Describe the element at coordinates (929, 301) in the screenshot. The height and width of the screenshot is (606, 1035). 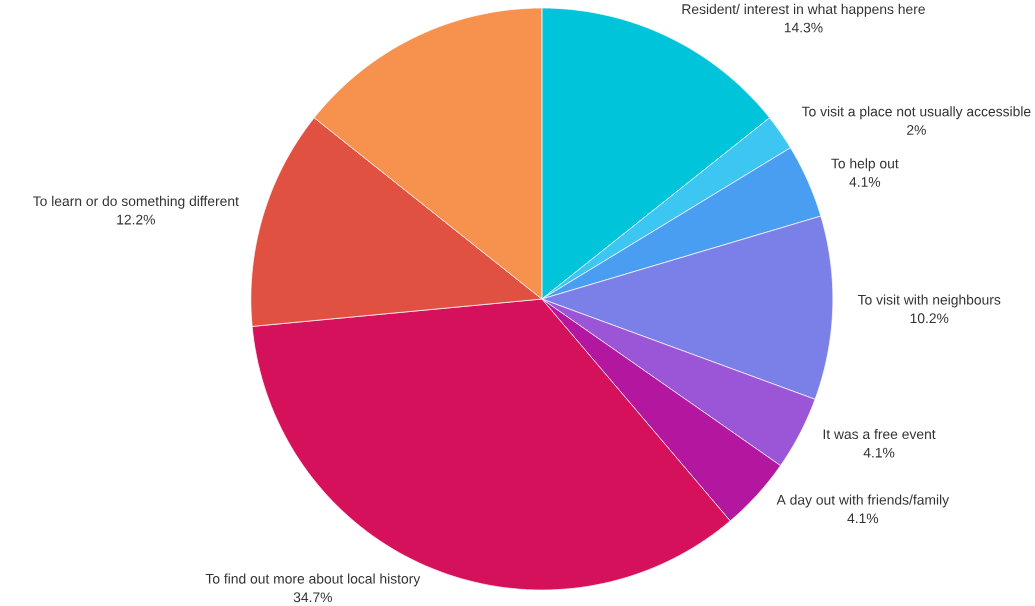
I see `slice-label: To visit with neighbours` at that location.